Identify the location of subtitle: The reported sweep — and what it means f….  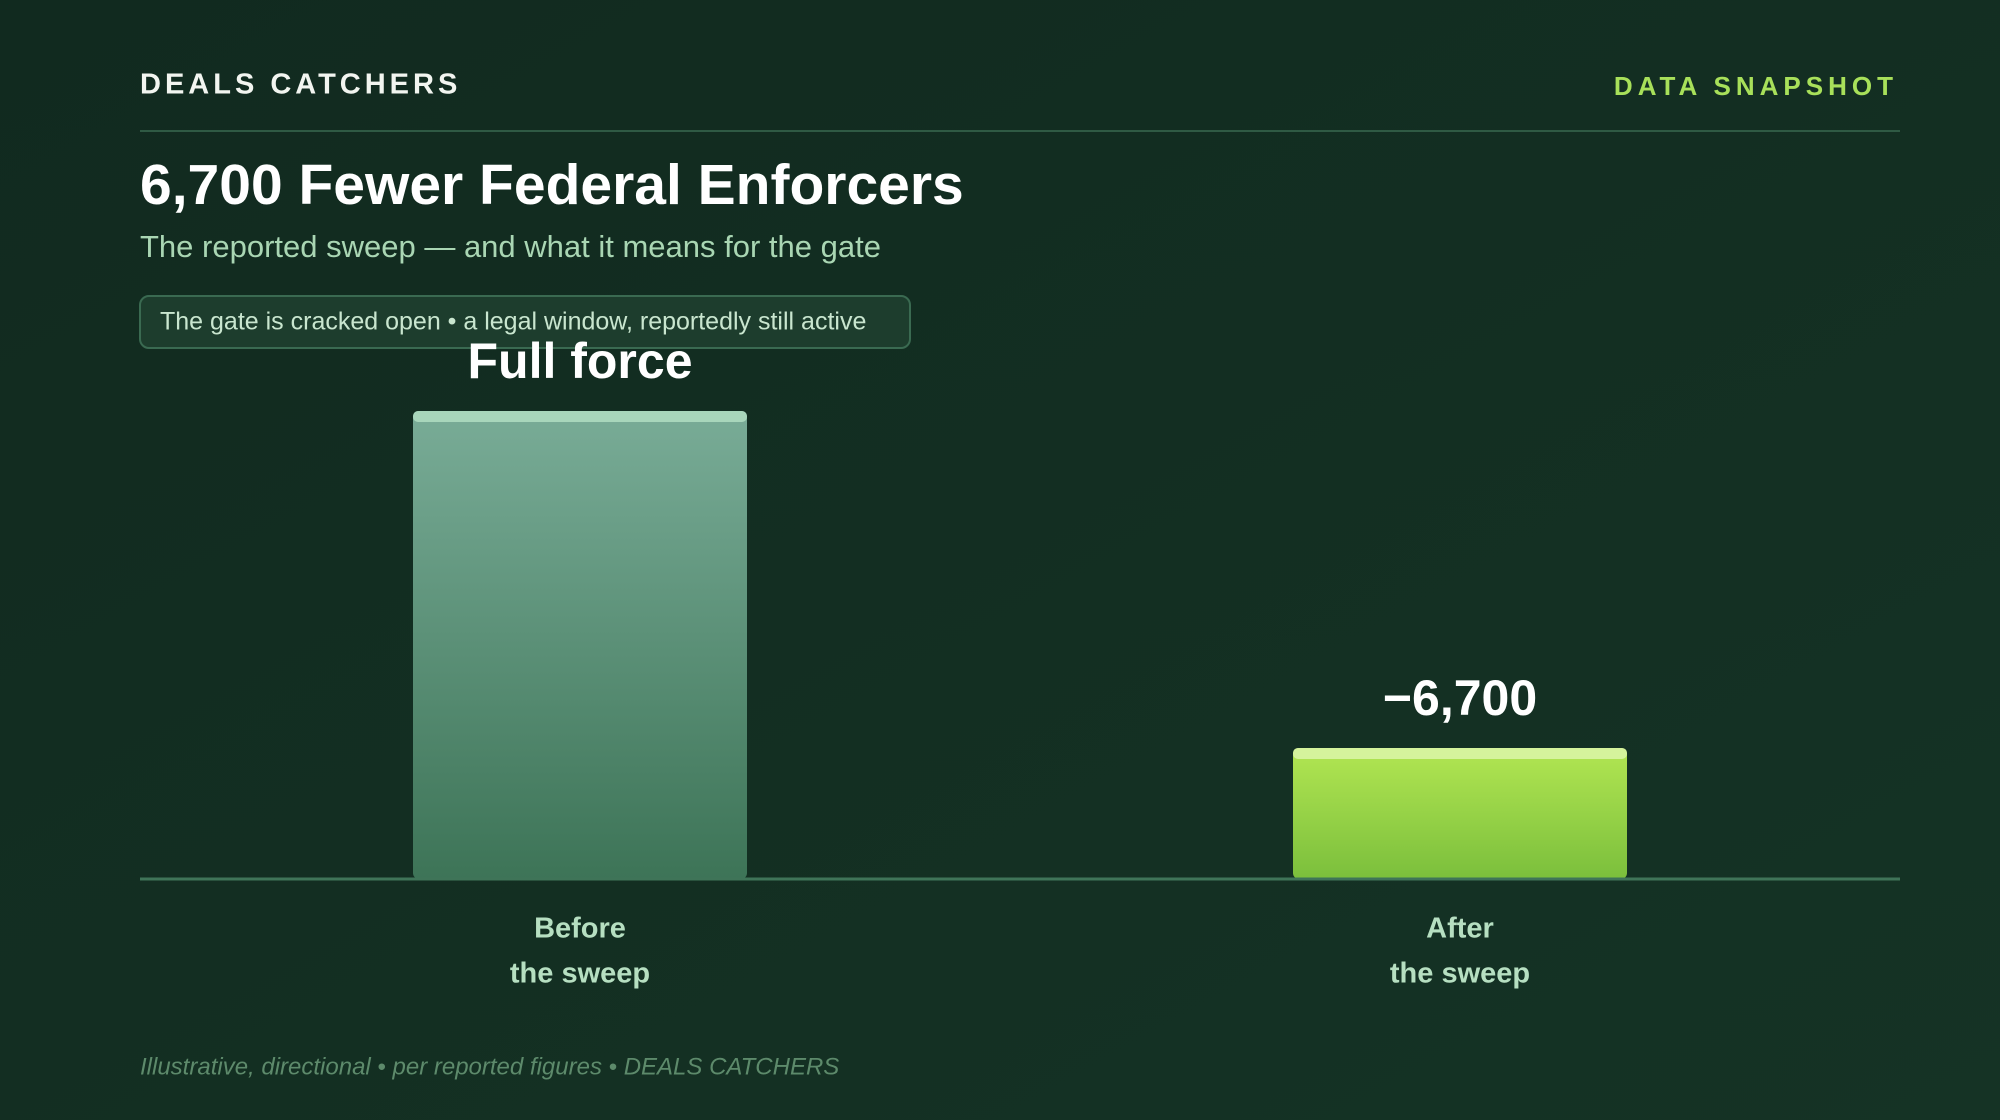
(510, 246).